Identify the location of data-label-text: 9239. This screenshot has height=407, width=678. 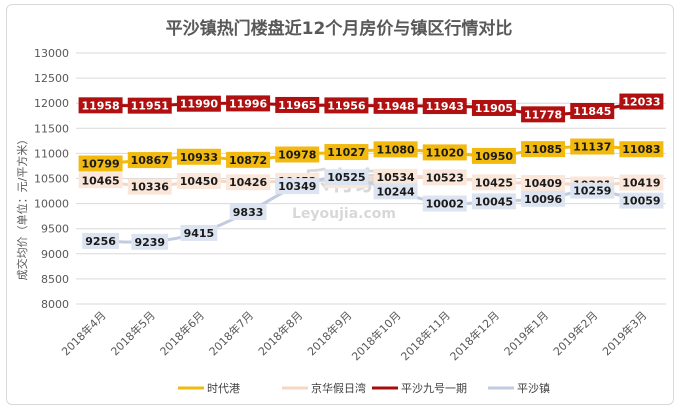
(149, 242).